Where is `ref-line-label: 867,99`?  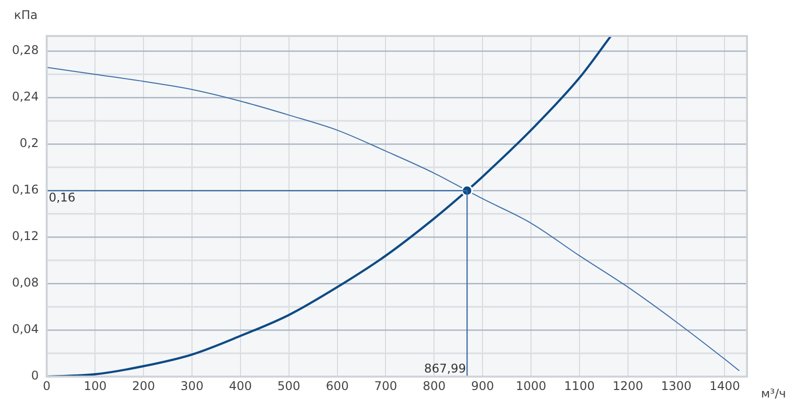 ref-line-label: 867,99 is located at coordinates (445, 369).